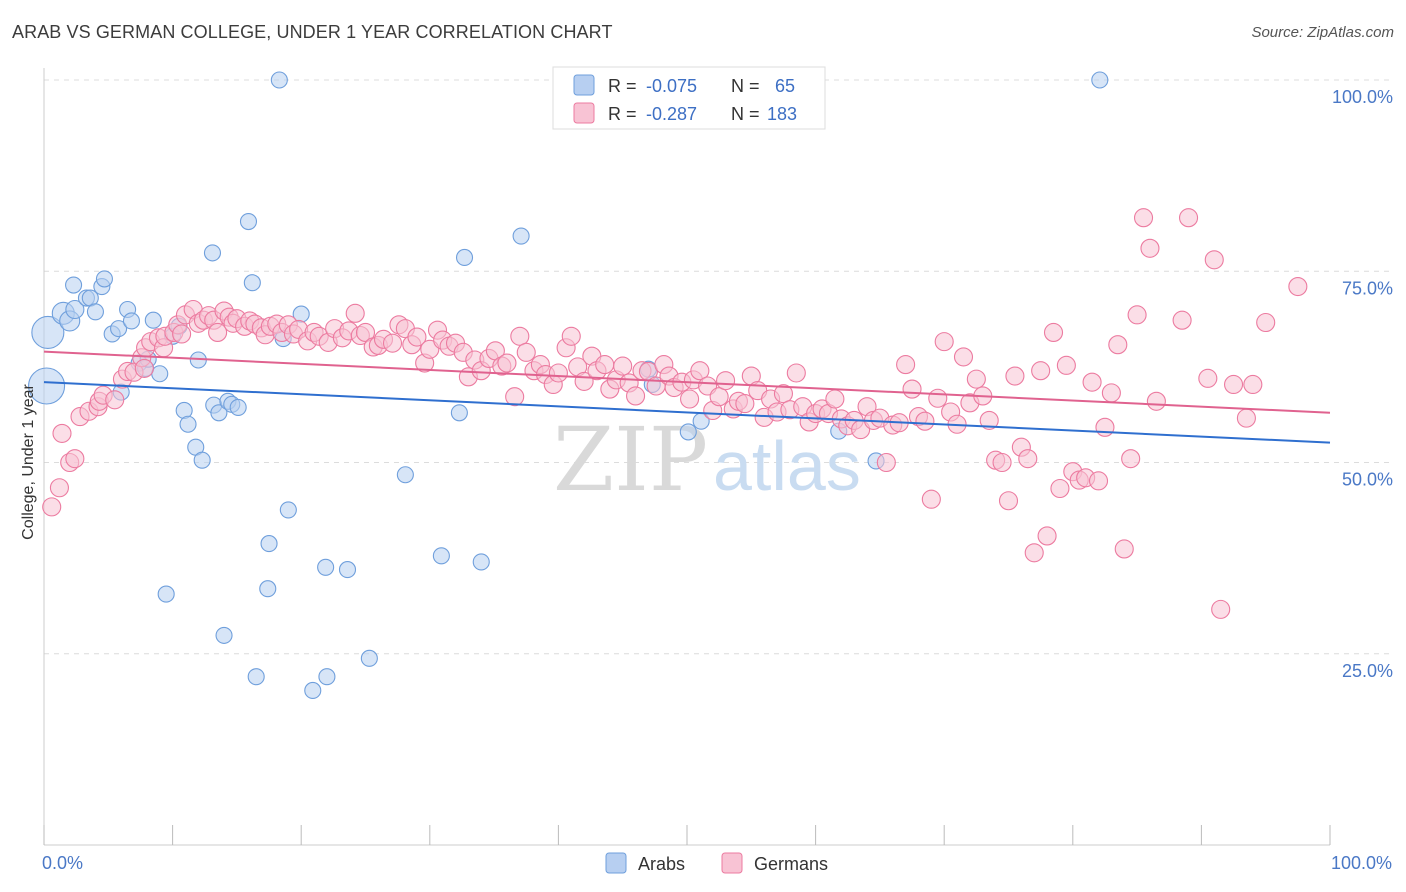 This screenshot has width=1406, height=892. Describe the element at coordinates (671, 114) in the screenshot. I see `legend-r-value-germans: -0.287` at that location.